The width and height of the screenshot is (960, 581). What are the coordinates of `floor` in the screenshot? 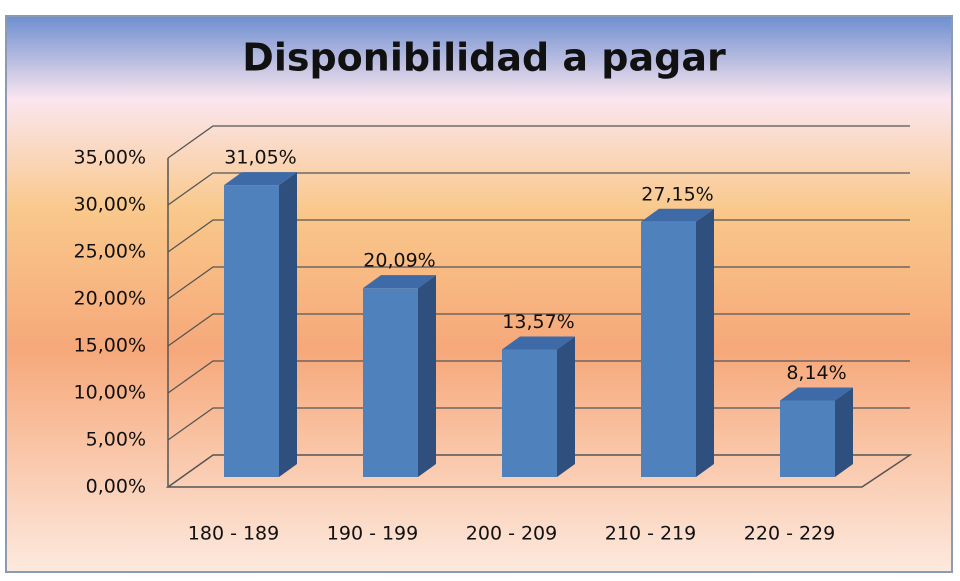 It's located at (539, 471).